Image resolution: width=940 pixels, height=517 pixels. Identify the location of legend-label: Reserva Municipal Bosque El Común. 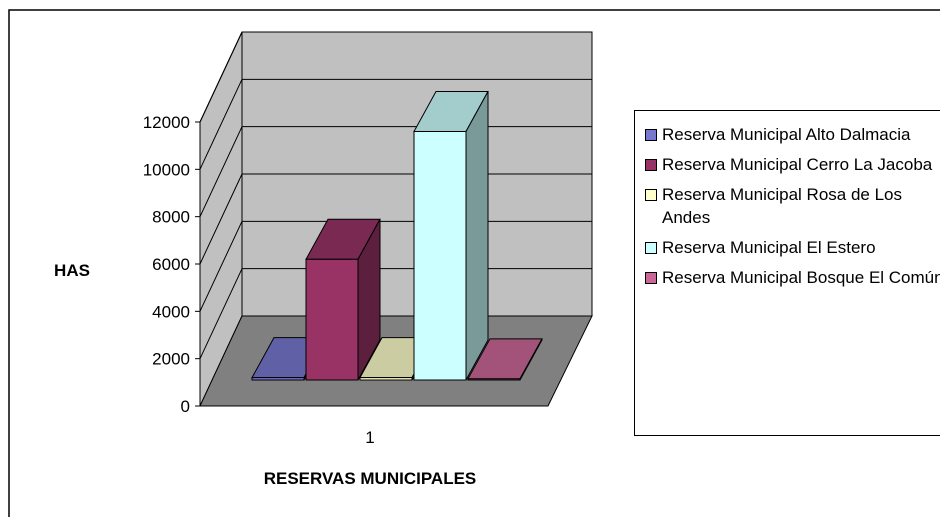
(801, 277).